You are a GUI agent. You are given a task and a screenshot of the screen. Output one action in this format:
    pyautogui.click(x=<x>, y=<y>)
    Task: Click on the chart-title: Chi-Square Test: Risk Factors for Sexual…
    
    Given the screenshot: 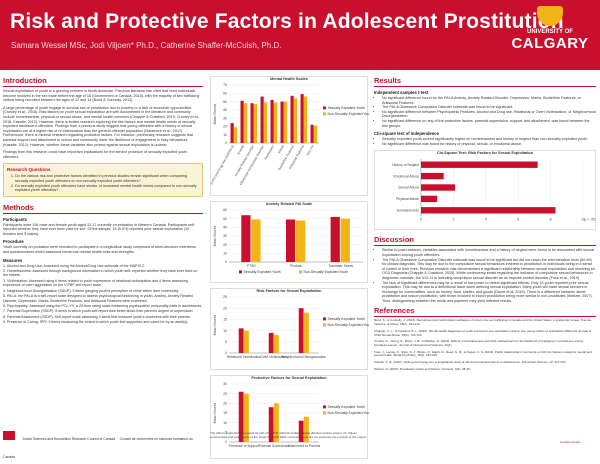 What is the action you would take?
    pyautogui.click(x=485, y=153)
    